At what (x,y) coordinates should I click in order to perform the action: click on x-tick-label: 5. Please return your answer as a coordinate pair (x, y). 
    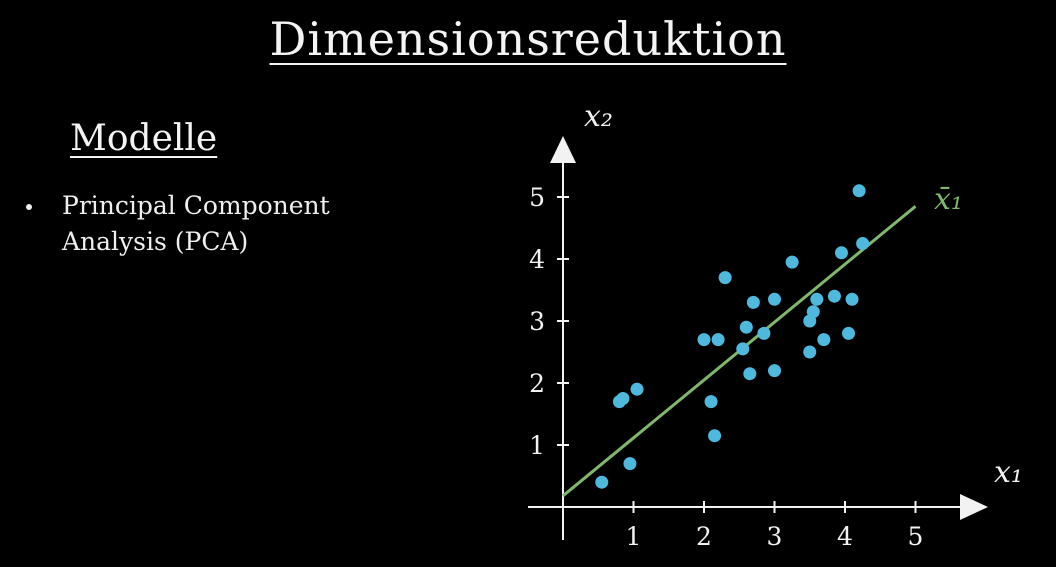
    Looking at the image, I should click on (916, 536).